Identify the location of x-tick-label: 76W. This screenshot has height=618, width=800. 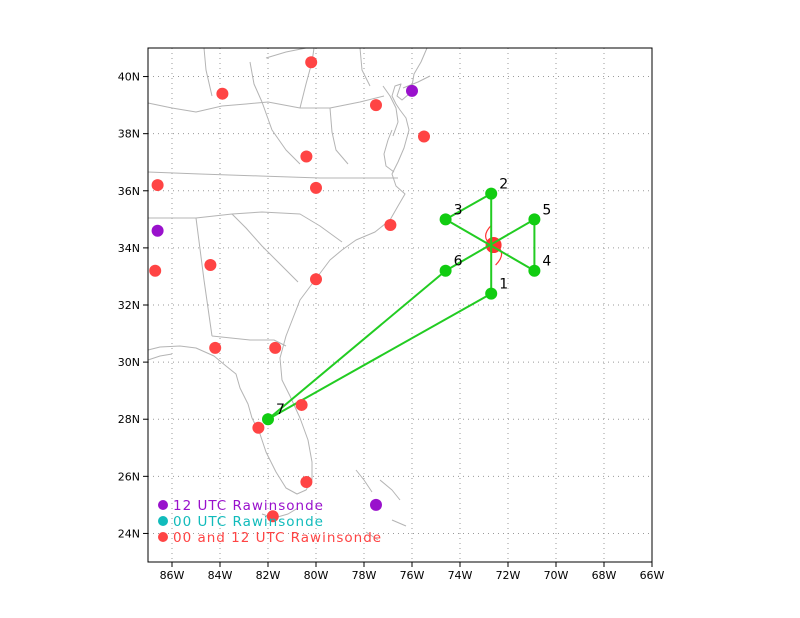
(412, 575).